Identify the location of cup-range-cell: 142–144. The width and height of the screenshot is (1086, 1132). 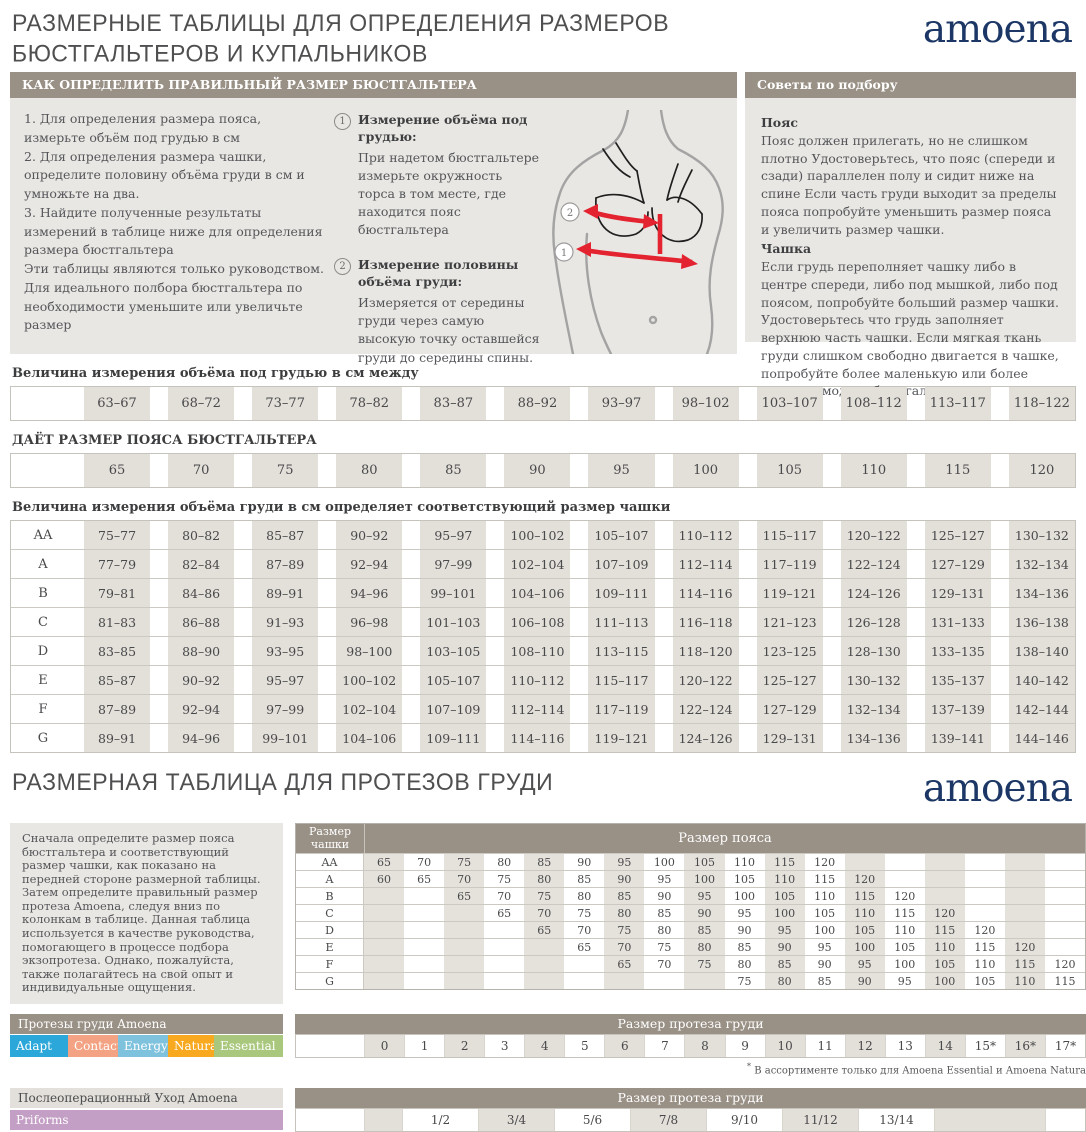
(1041, 709).